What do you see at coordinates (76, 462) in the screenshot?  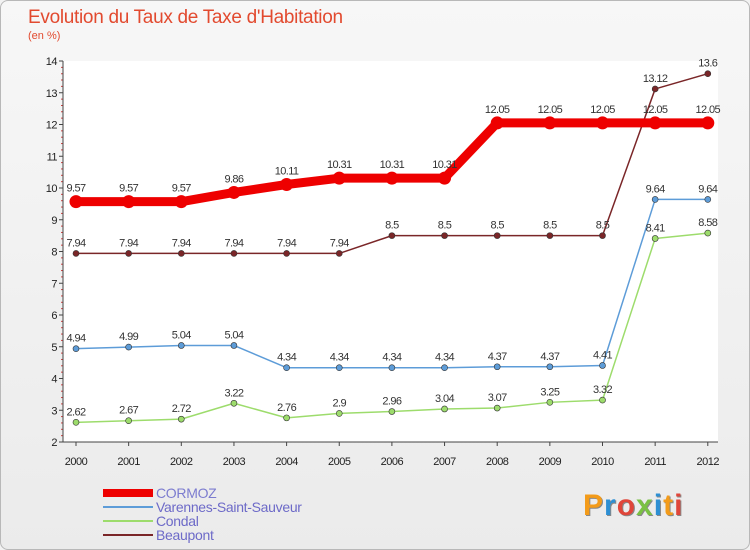 I see `x-tick-label: 2000` at bounding box center [76, 462].